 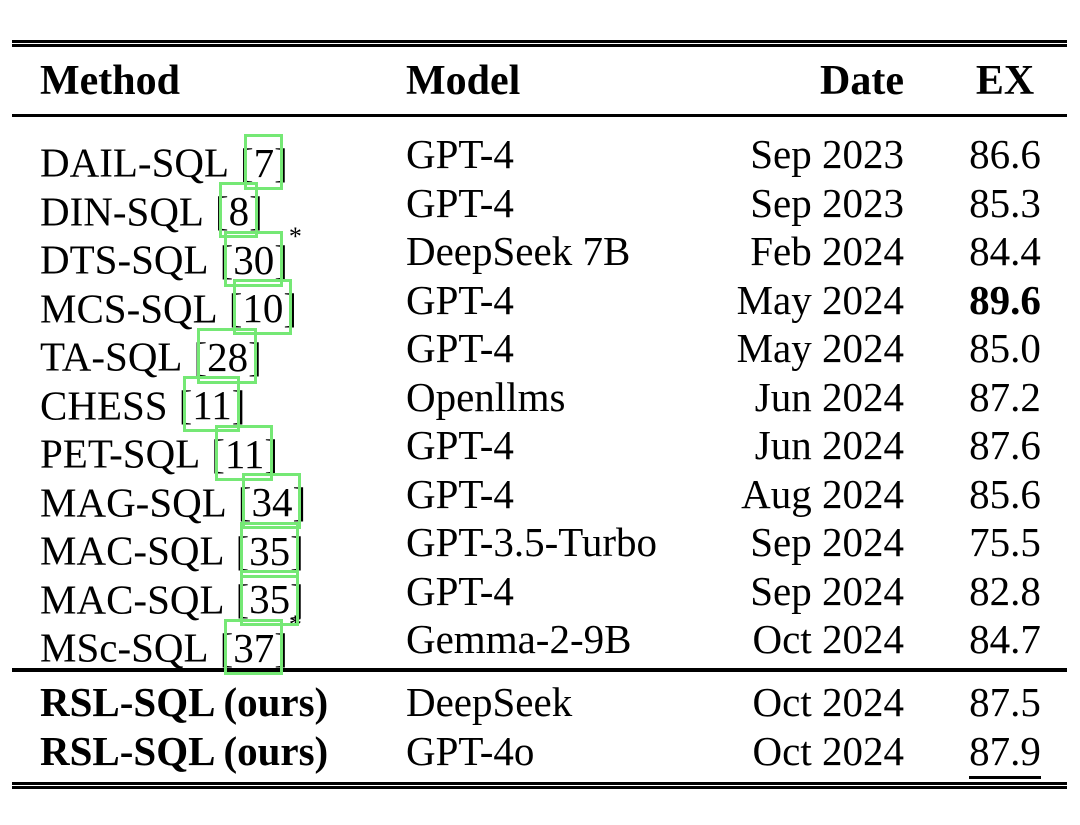 What do you see at coordinates (539, 115) in the screenshot?
I see `header-rule` at bounding box center [539, 115].